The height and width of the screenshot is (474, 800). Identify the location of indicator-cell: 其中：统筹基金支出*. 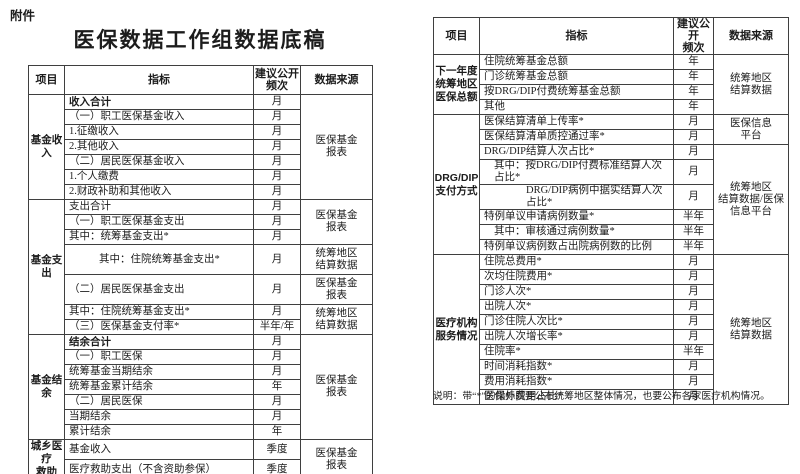
(159, 237).